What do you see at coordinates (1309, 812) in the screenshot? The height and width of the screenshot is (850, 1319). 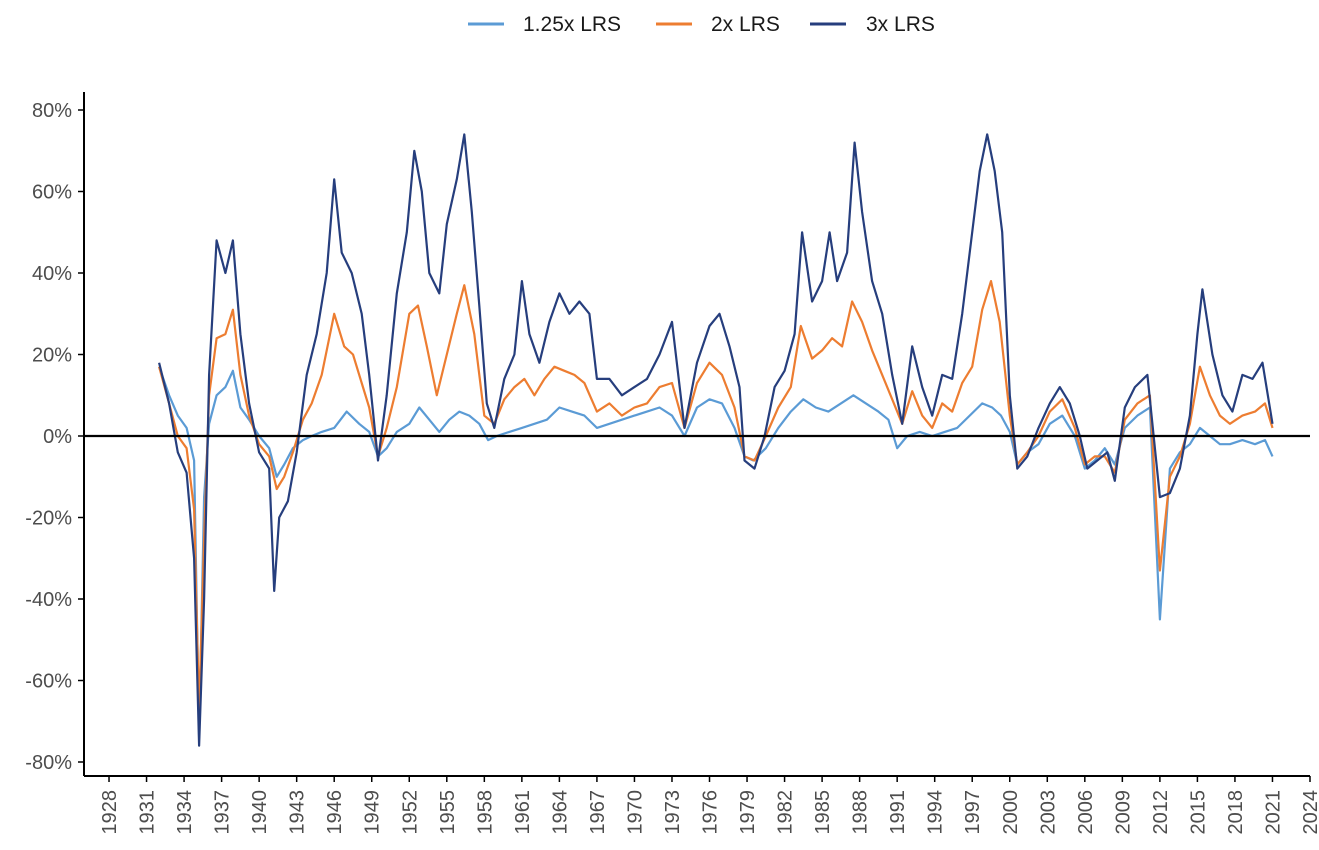 I see `x-tick-label: 2024` at bounding box center [1309, 812].